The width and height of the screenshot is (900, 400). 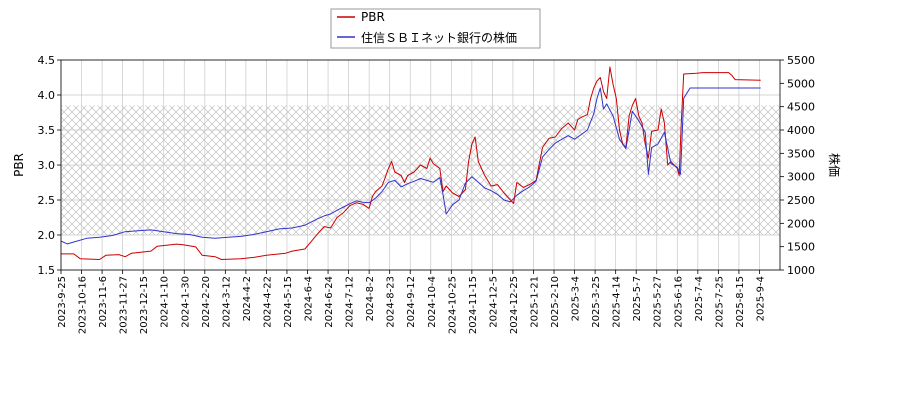 I want to click on x-tick-label: 2025-2-10, so click(x=555, y=302).